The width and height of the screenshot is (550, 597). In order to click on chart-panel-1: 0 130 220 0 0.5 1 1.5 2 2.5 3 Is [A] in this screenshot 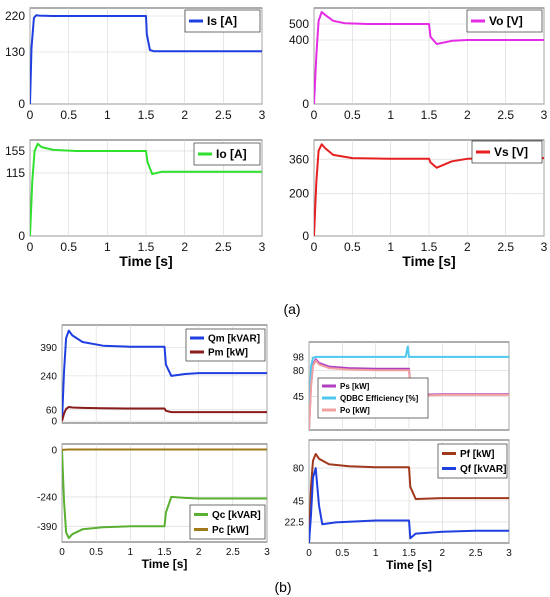, I will do `click(135, 64)`.